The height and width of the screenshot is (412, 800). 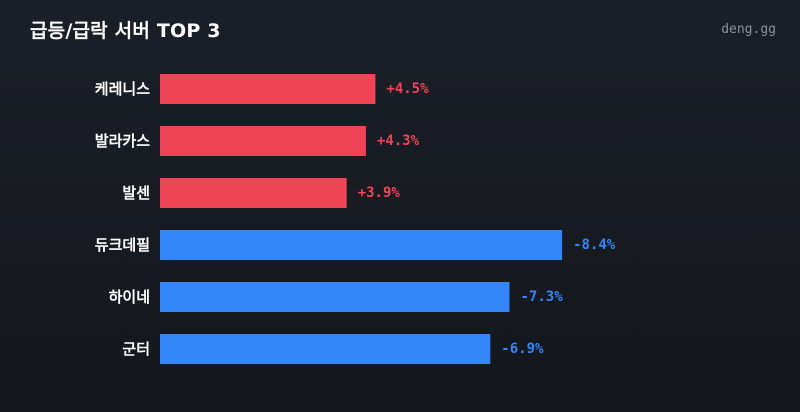 What do you see at coordinates (594, 245) in the screenshot?
I see `value-label: -8.4%` at bounding box center [594, 245].